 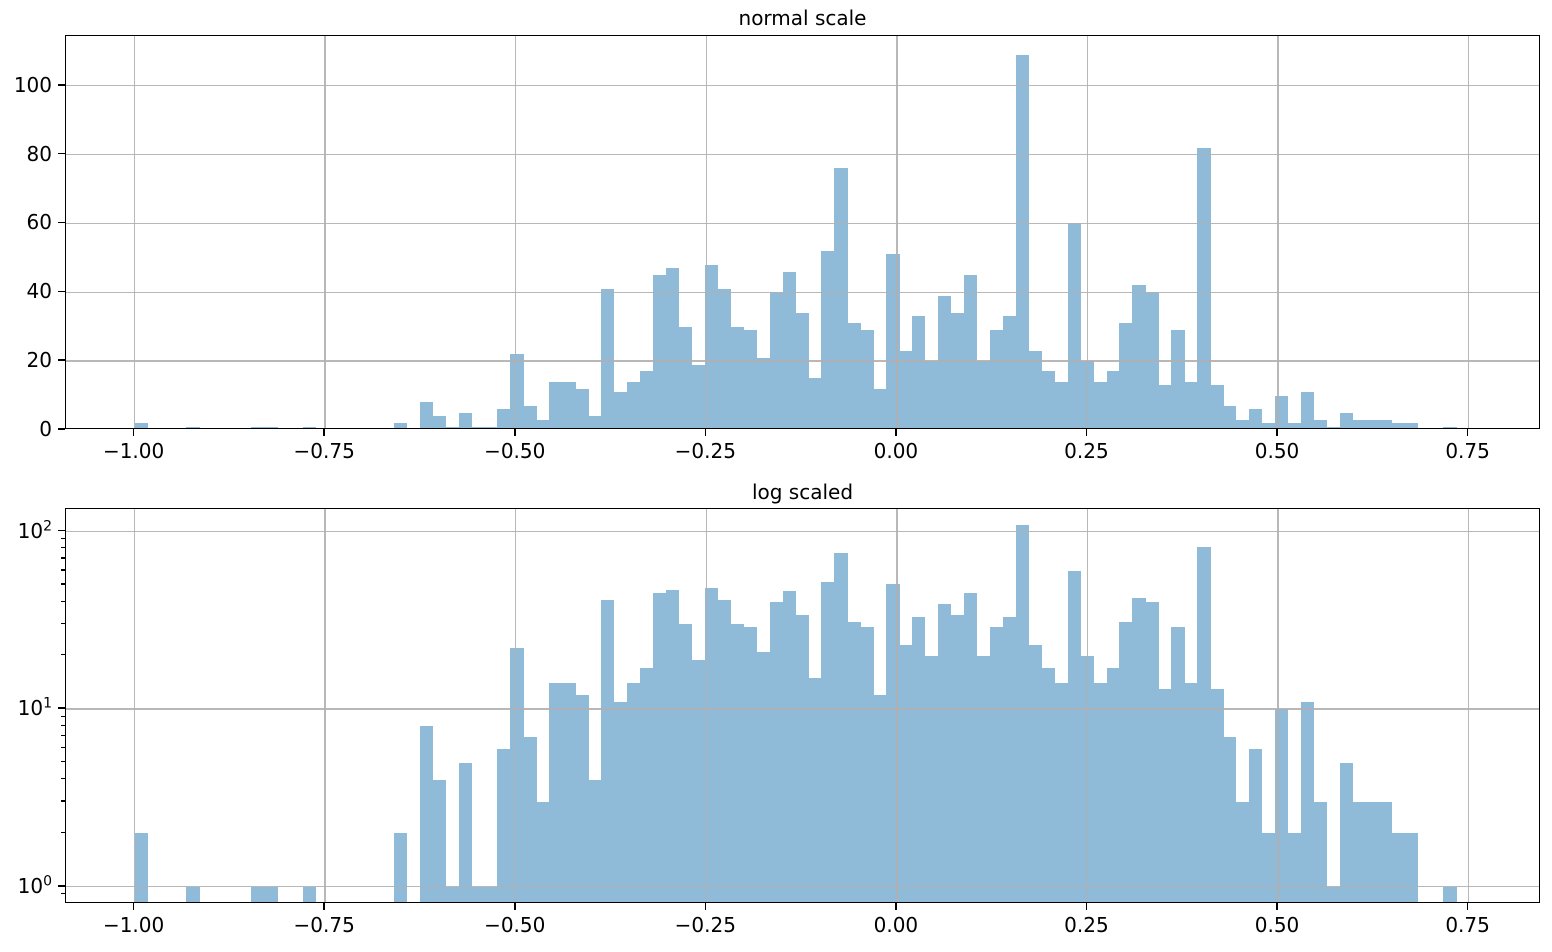 I want to click on y-tick-label: 10⁰, so click(x=34, y=885).